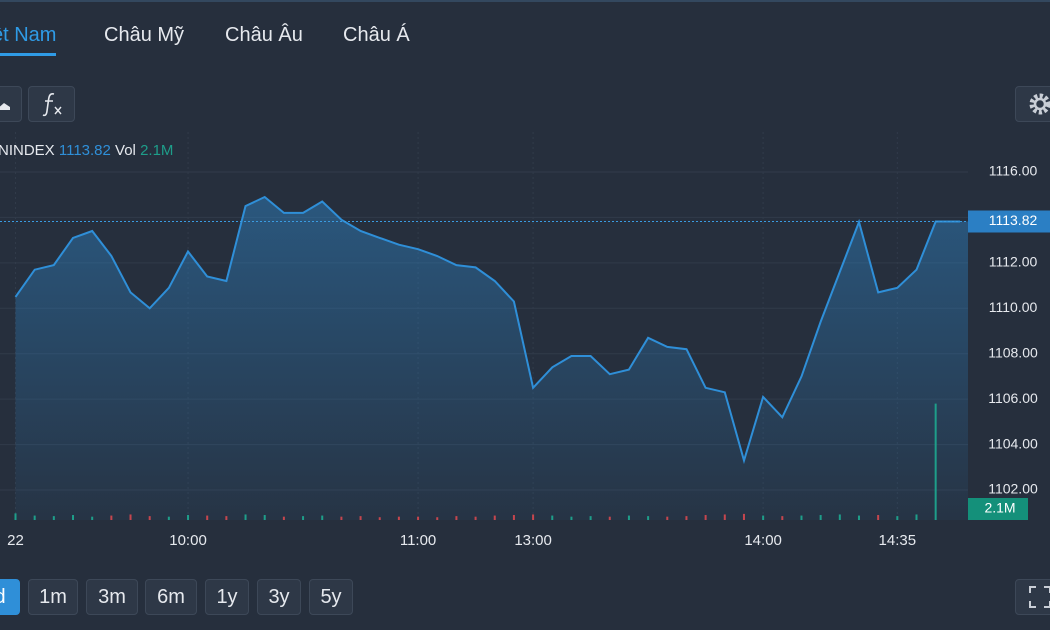  Describe the element at coordinates (1013, 262) in the screenshot. I see `y-tick-label: 1112.00` at that location.